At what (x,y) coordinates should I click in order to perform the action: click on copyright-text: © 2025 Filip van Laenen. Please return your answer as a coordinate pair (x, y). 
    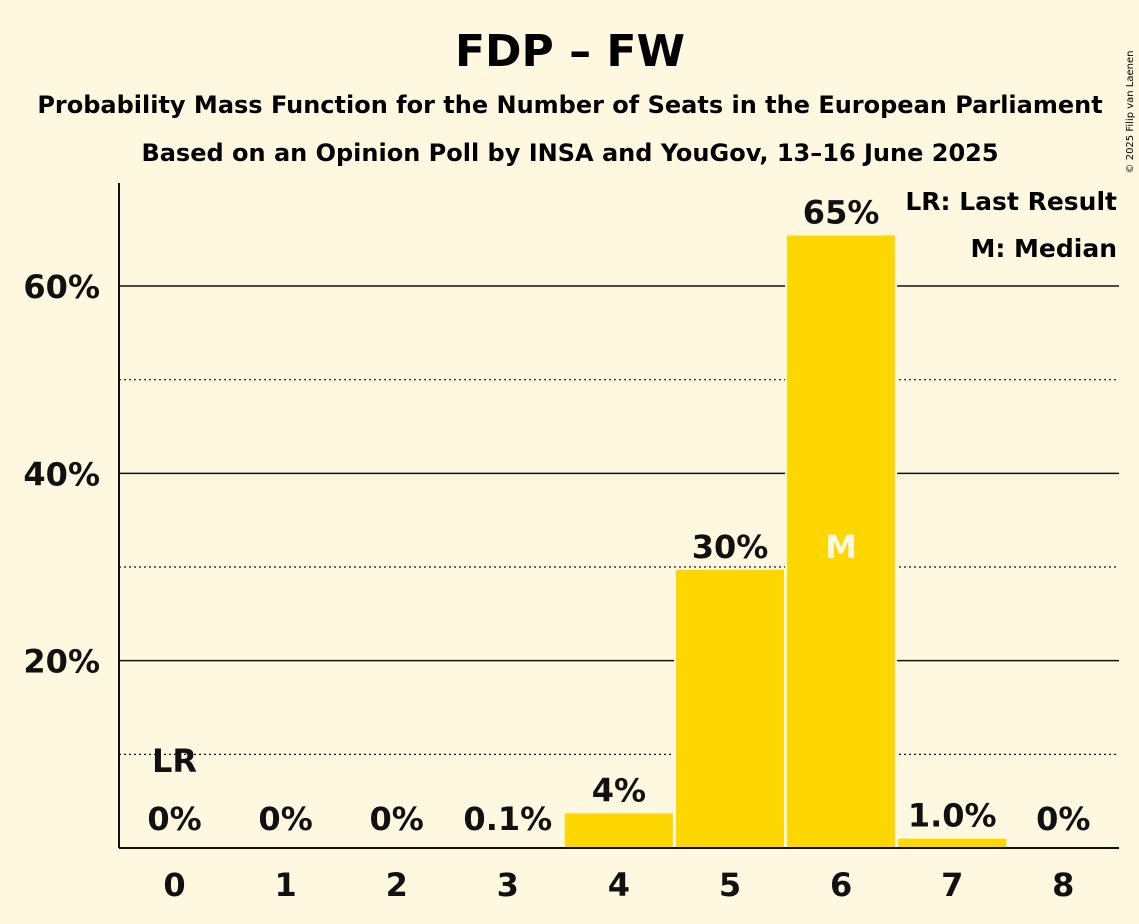
    Looking at the image, I should click on (1130, 112).